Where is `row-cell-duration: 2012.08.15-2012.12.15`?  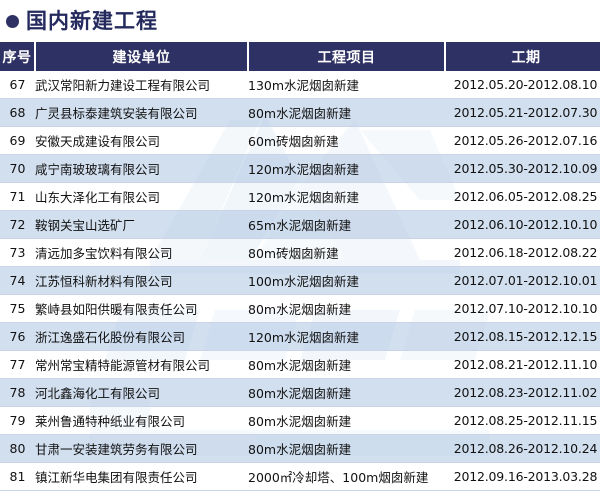 row-cell-duration: 2012.08.15-2012.12.15 is located at coordinates (522, 336).